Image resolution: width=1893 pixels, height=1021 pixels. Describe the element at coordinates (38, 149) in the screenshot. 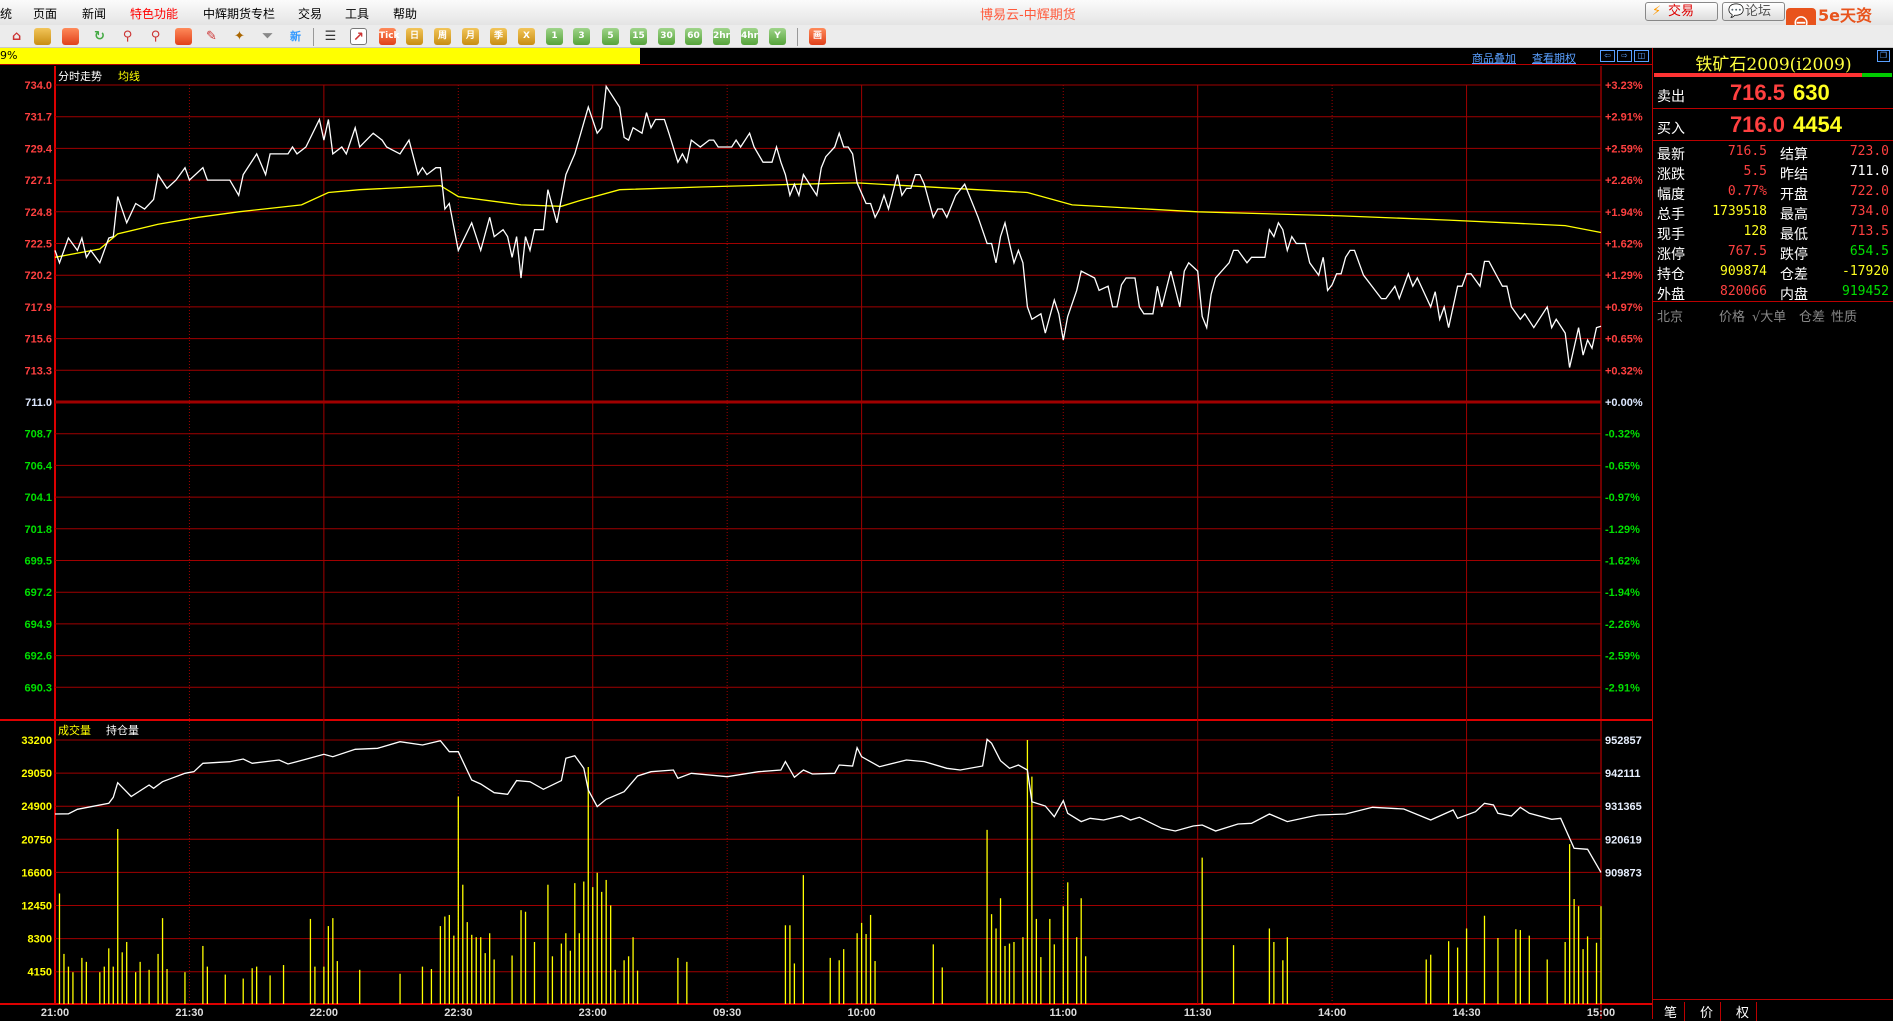

I see `price-tick-label: 729.4` at that location.